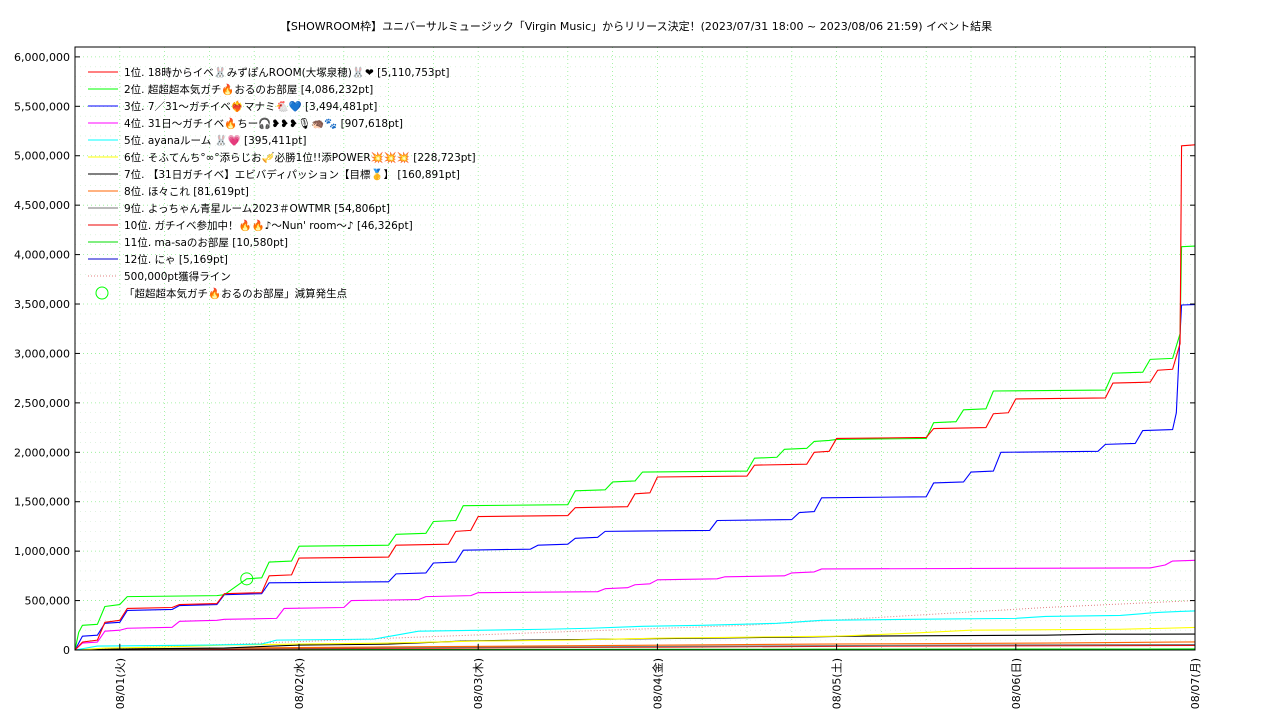 Image resolution: width=1280 pixels, height=720 pixels. I want to click on x-tick-label: 08/02(水), so click(299, 683).